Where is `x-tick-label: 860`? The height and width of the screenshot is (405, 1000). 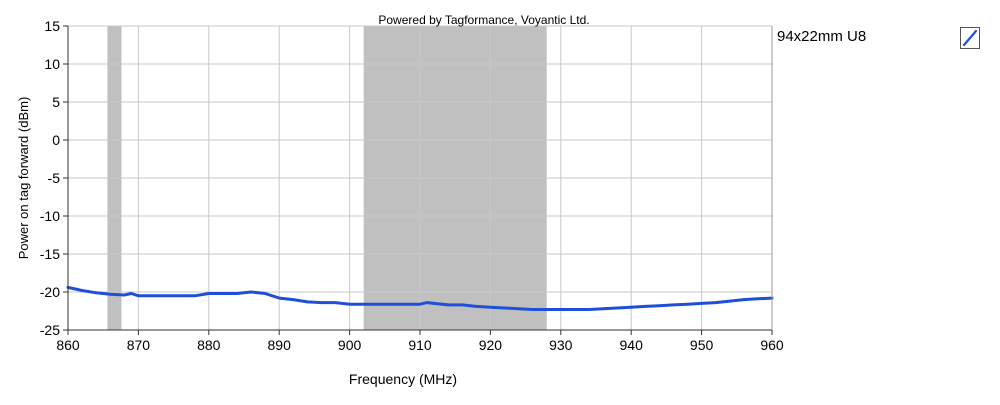
x-tick-label: 860 is located at coordinates (68, 345).